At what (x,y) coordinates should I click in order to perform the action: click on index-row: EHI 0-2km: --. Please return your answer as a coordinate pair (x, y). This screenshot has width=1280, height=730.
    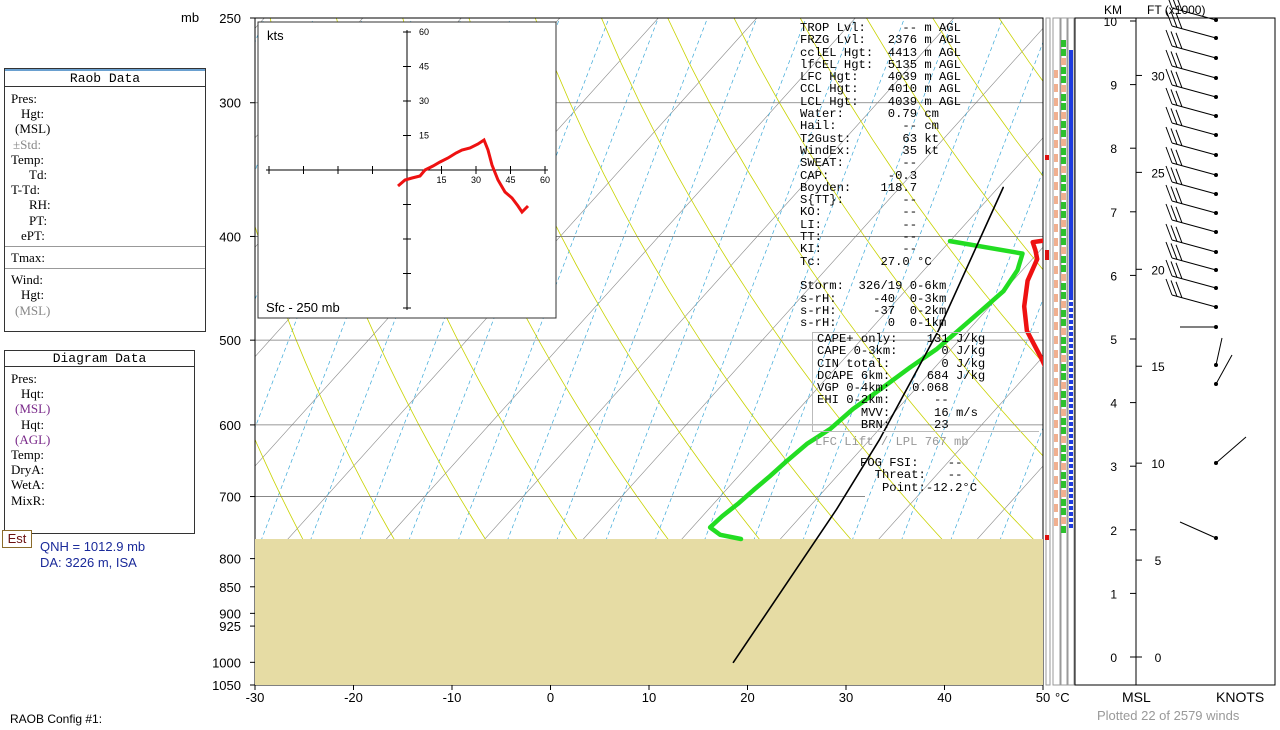
    Looking at the image, I should click on (883, 400).